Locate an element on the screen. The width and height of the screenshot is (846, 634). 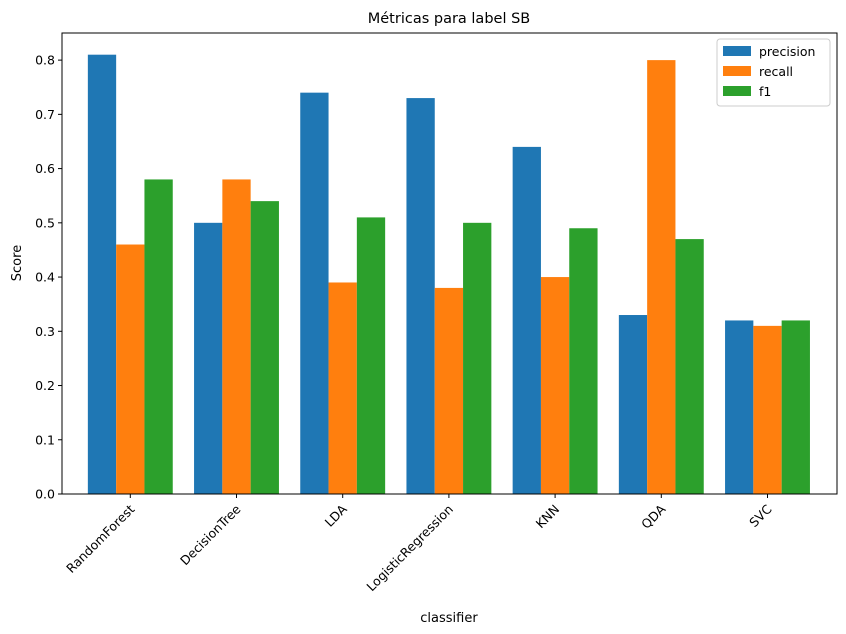
y-tick-label: 0.6 is located at coordinates (45, 168).